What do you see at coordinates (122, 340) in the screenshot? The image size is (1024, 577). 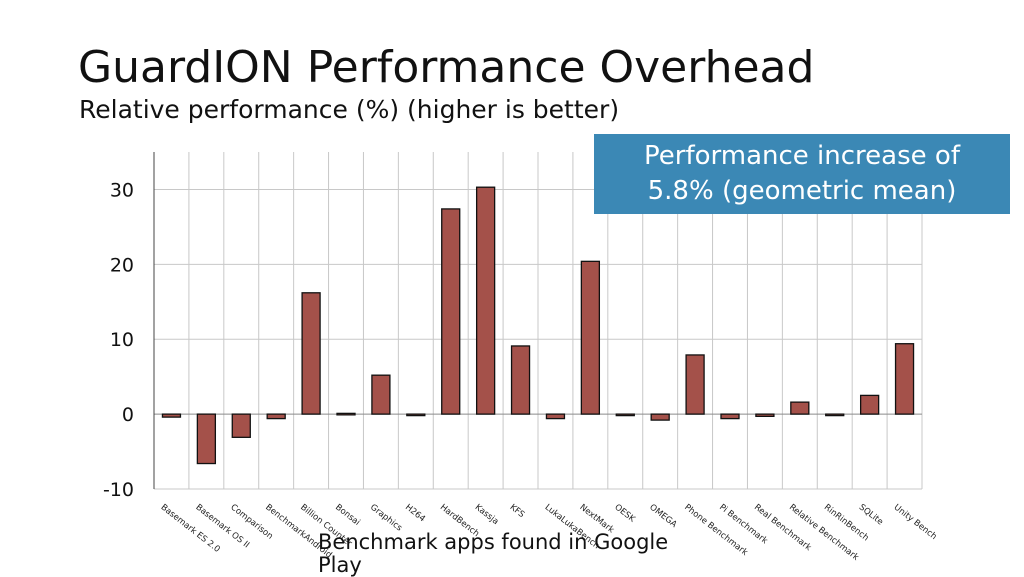 I see `y-tick-label: 10` at bounding box center [122, 340].